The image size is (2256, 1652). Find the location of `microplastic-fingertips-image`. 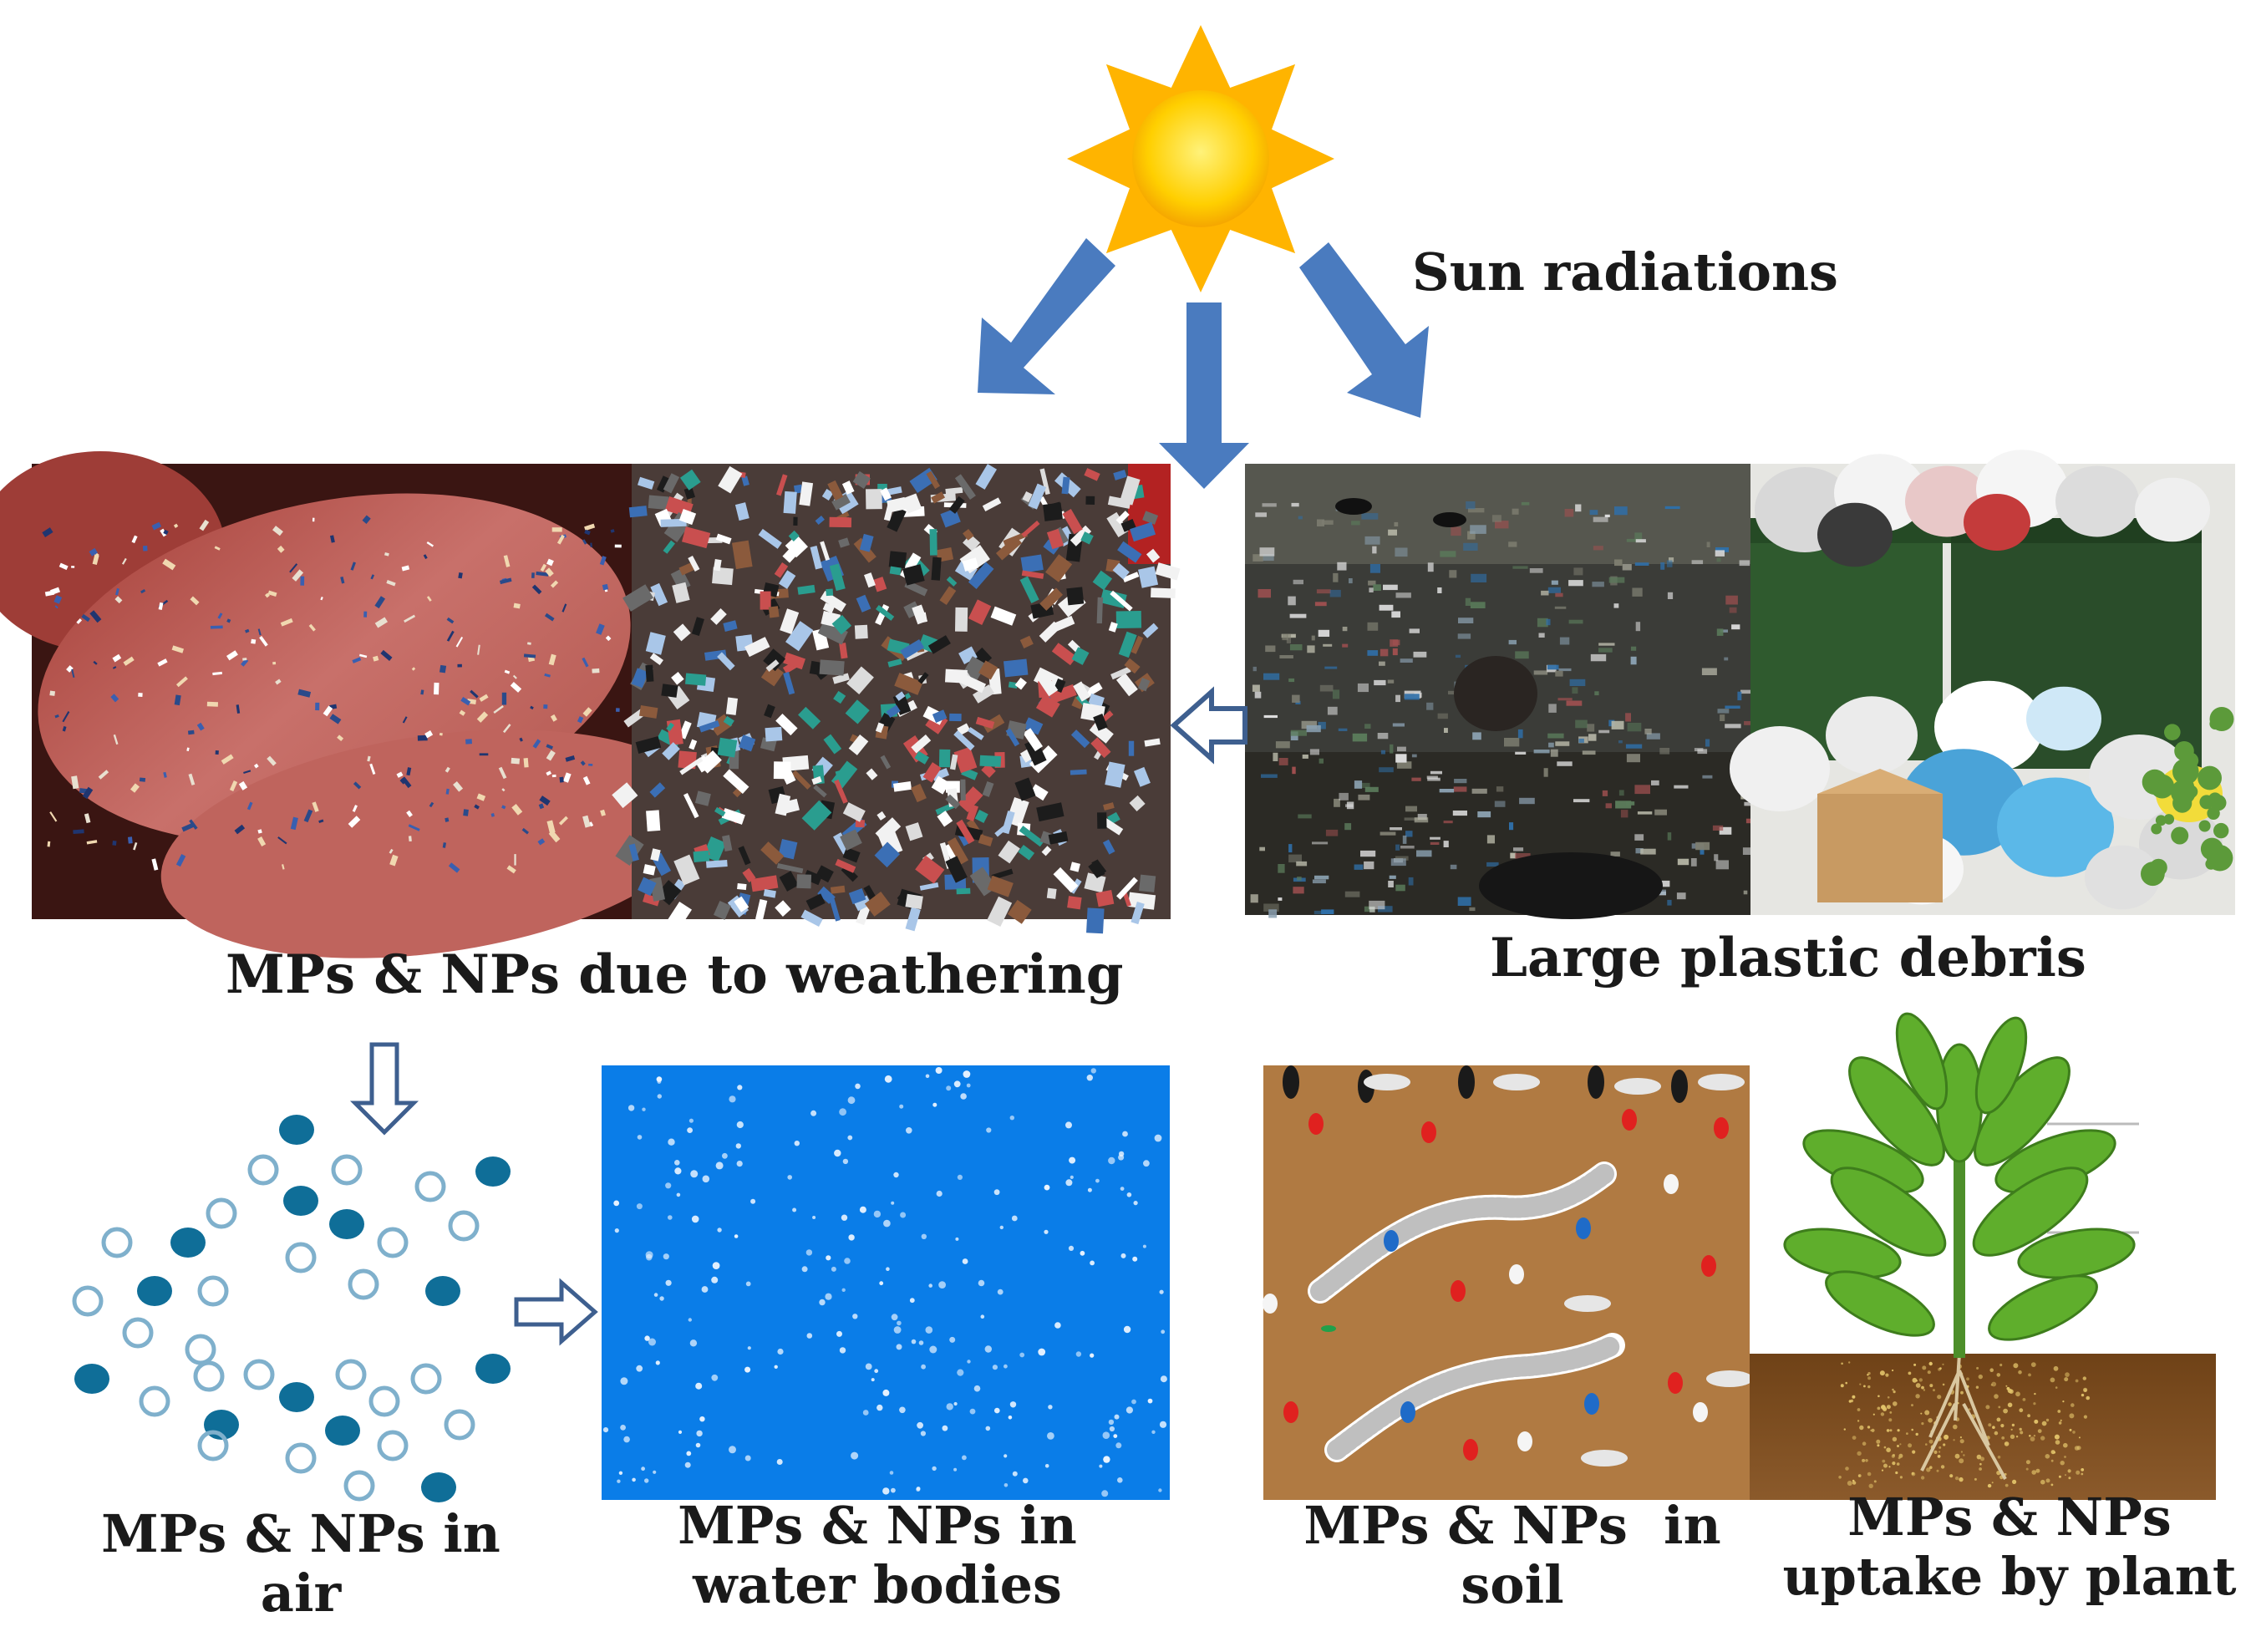

microplastic-fingertips-image is located at coordinates (355, 705).